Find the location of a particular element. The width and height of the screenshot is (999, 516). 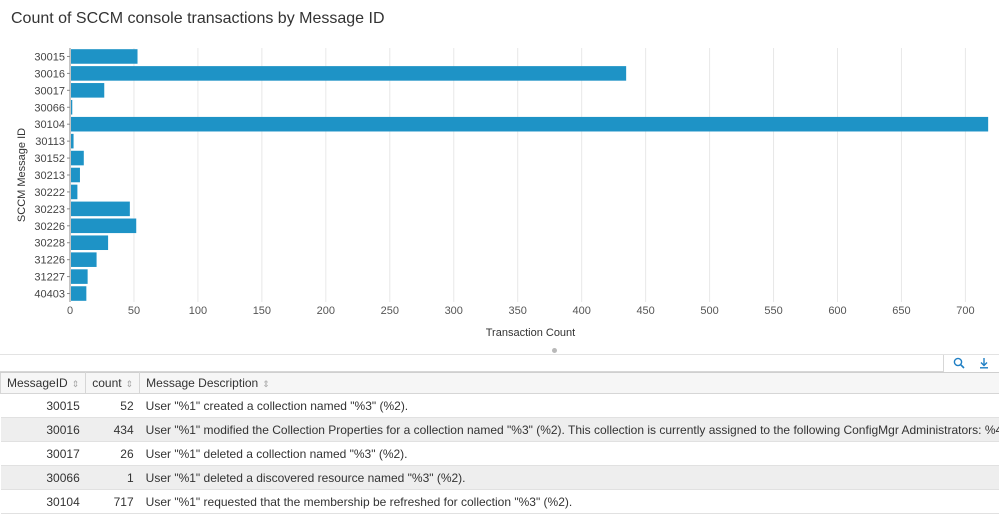

x-tick-label: 450 is located at coordinates (645, 311).